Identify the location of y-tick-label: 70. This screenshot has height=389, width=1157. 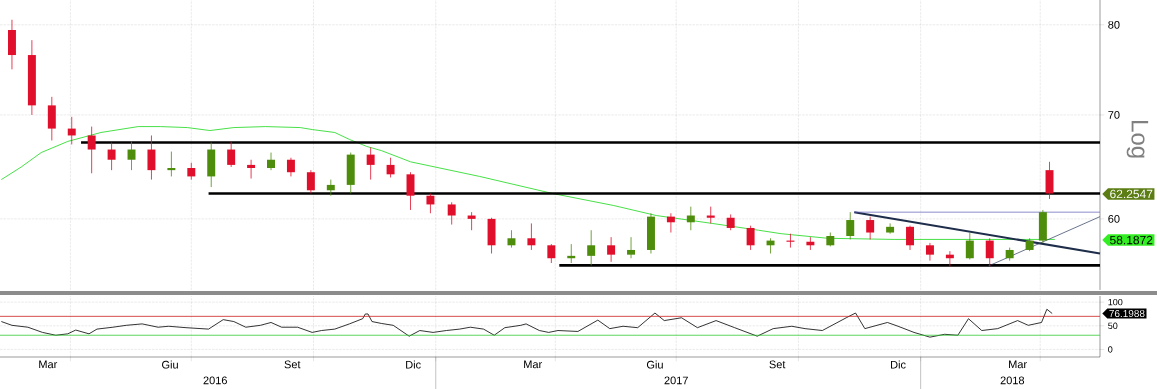
(1114, 115).